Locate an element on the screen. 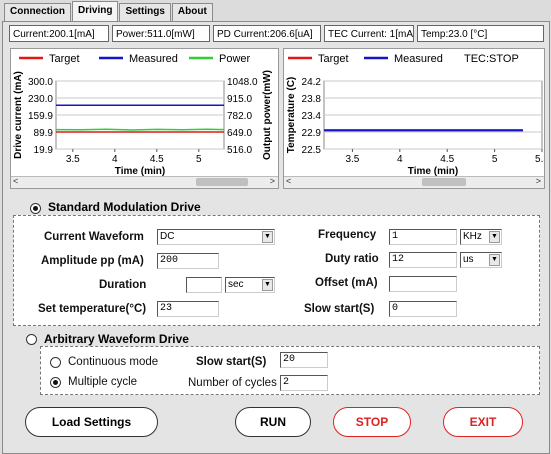 This screenshot has width=551, height=454. temp-chart-scrollbar: < > is located at coordinates (414, 182).